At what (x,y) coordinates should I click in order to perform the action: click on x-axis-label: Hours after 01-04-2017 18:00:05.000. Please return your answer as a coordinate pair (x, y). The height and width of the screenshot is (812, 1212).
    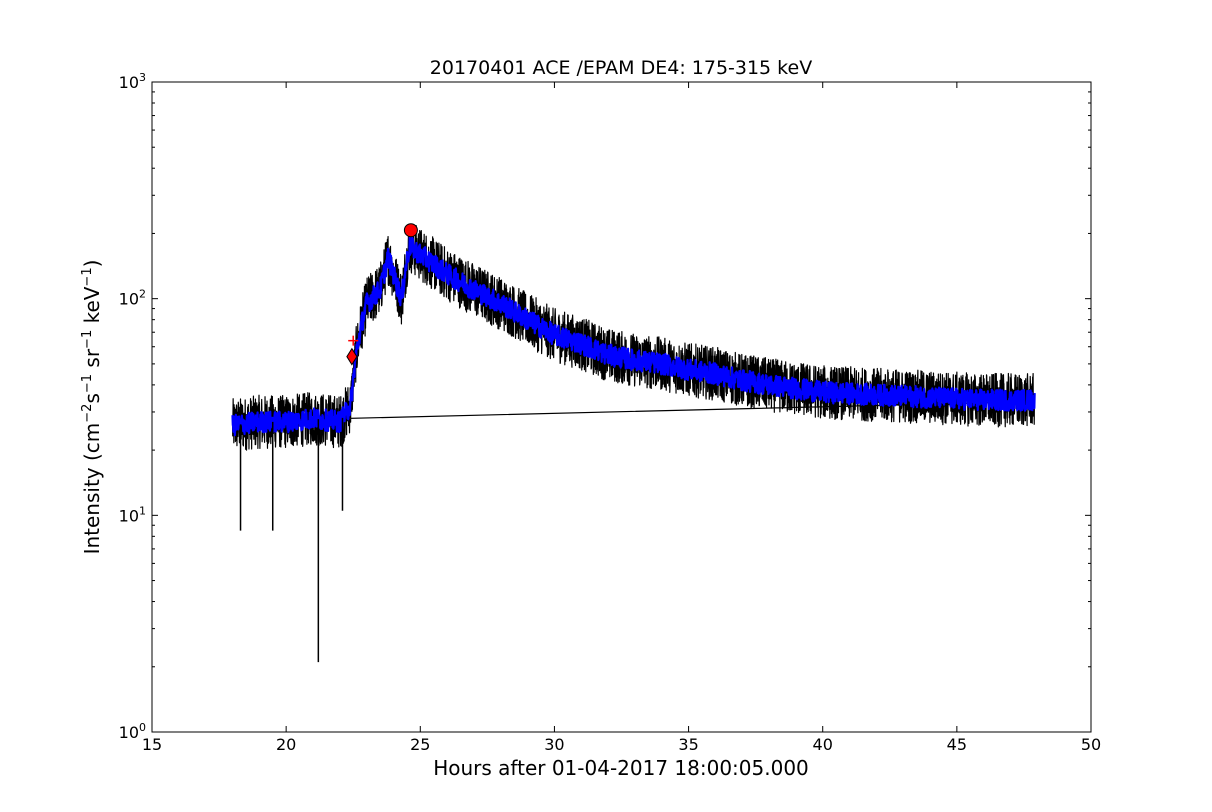
    Looking at the image, I should click on (621, 768).